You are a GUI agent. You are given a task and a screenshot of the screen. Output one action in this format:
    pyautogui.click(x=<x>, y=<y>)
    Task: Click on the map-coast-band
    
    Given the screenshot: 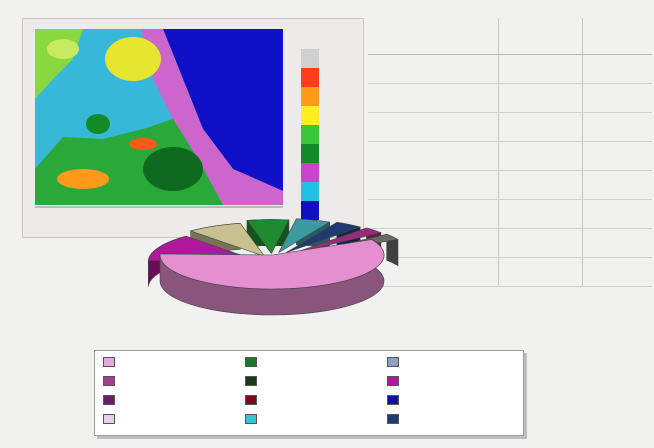 What is the action you would take?
    pyautogui.click(x=212, y=117)
    